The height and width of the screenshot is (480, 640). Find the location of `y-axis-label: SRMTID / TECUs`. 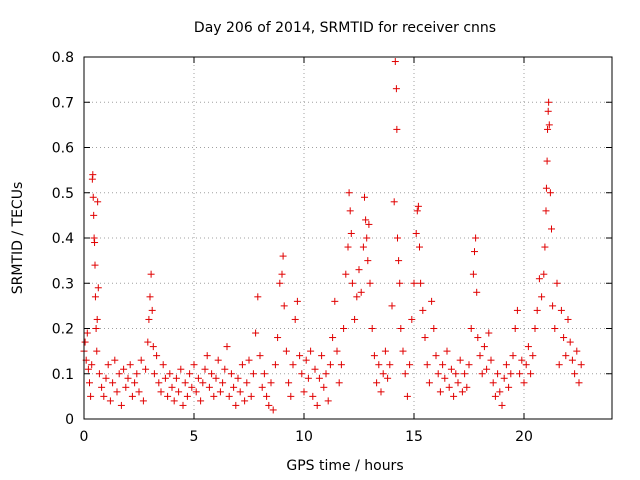

y-axis-label: SRMTID / TECUs is located at coordinates (18, 238).